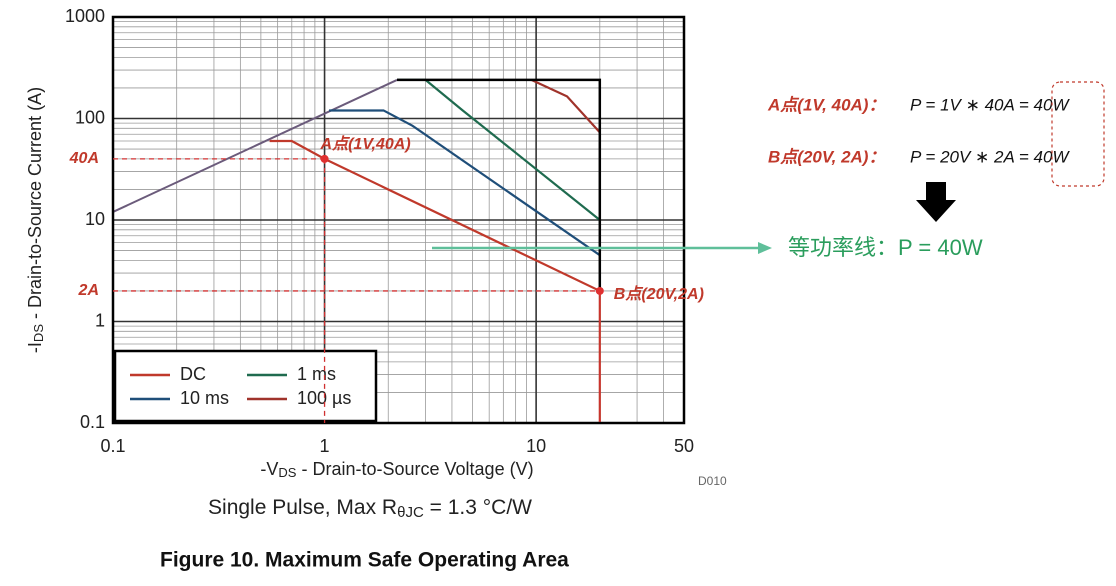 The image size is (1116, 586). Describe the element at coordinates (35, 347) in the screenshot. I see `y-label-prefix: -I` at that location.